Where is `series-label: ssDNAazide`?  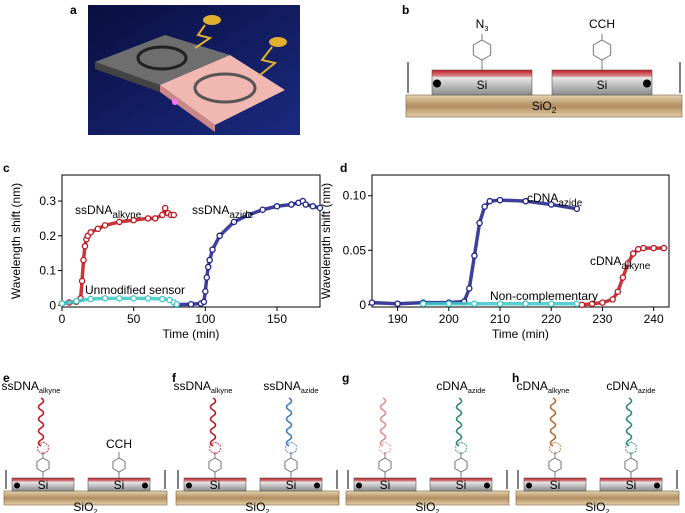
series-label: ssDNAazide is located at coordinates (223, 212).